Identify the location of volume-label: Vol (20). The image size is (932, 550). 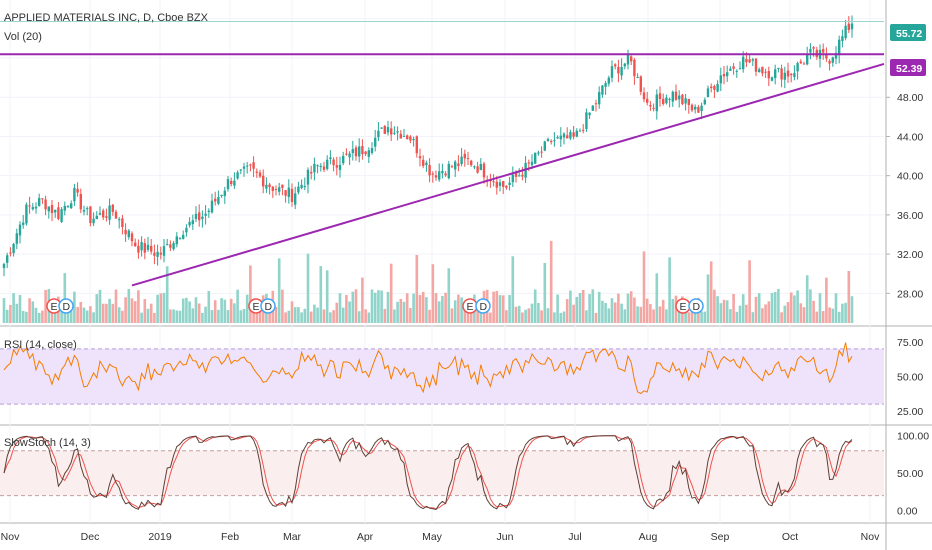
(23, 37).